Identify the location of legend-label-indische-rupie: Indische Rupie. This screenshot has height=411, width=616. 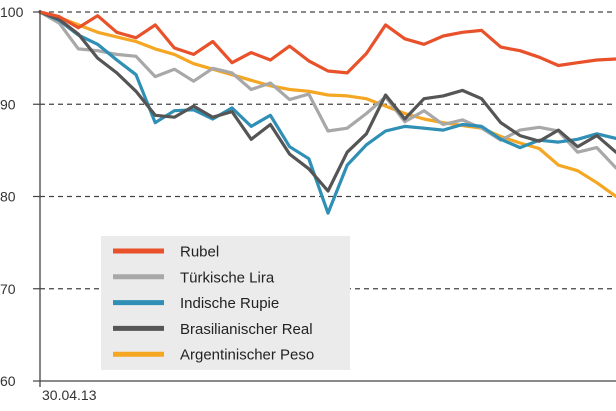
(229, 303).